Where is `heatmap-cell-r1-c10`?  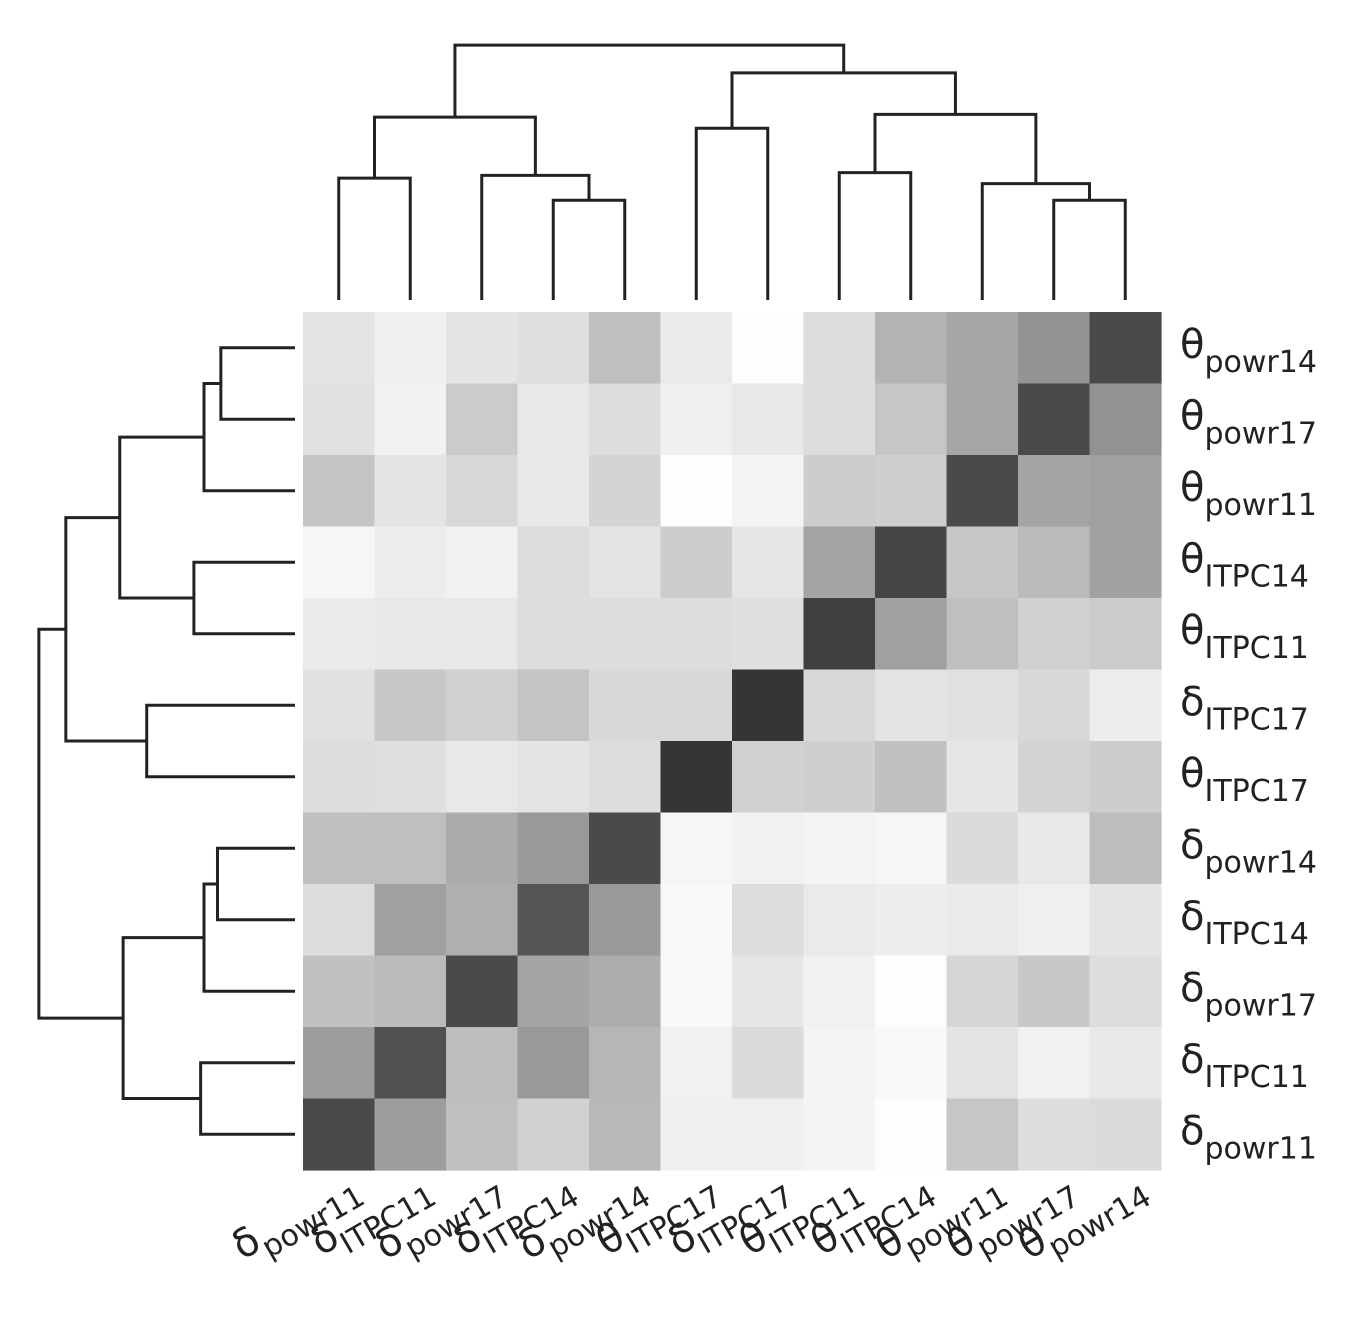
heatmap-cell-r1-c10 is located at coordinates (1054, 419).